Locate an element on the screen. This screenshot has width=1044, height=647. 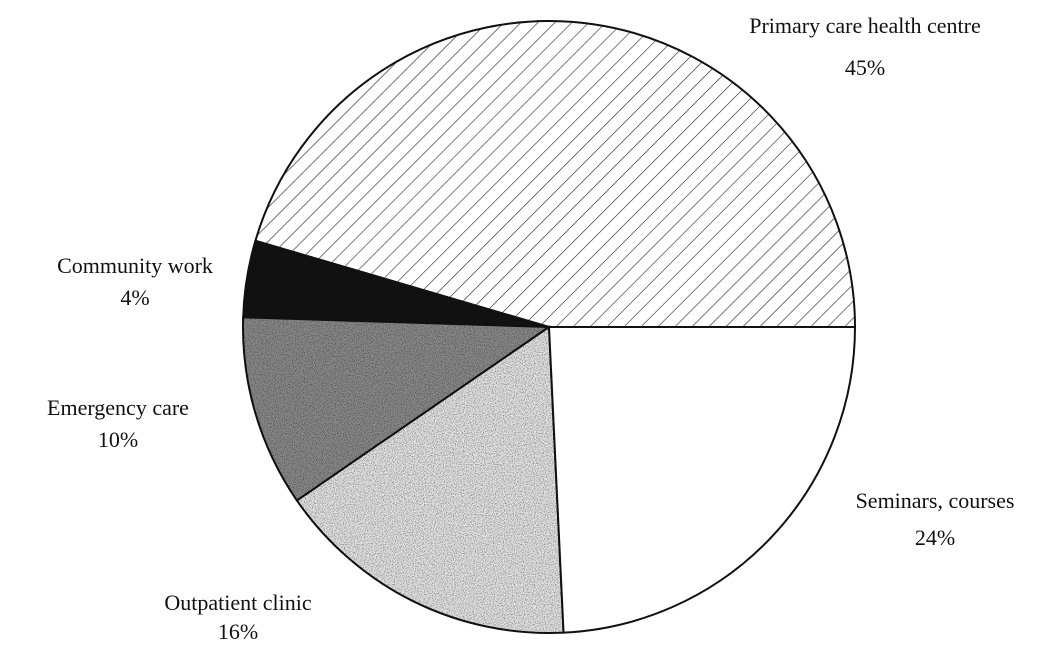
slice-label: Emergency care is located at coordinates (118, 407).